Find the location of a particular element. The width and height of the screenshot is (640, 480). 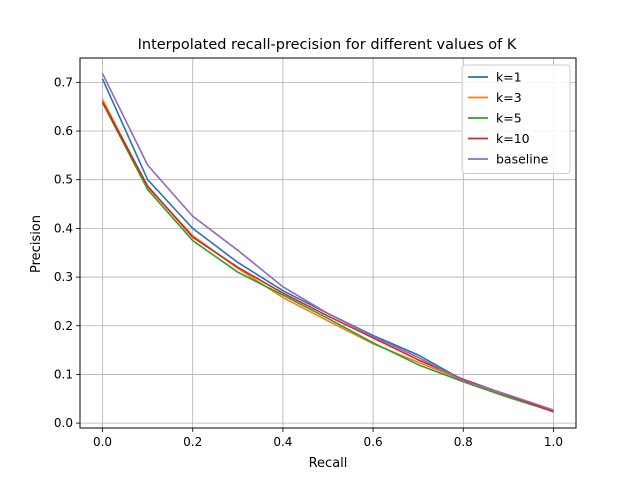

y-tick-label: 0.1 is located at coordinates (63, 374).